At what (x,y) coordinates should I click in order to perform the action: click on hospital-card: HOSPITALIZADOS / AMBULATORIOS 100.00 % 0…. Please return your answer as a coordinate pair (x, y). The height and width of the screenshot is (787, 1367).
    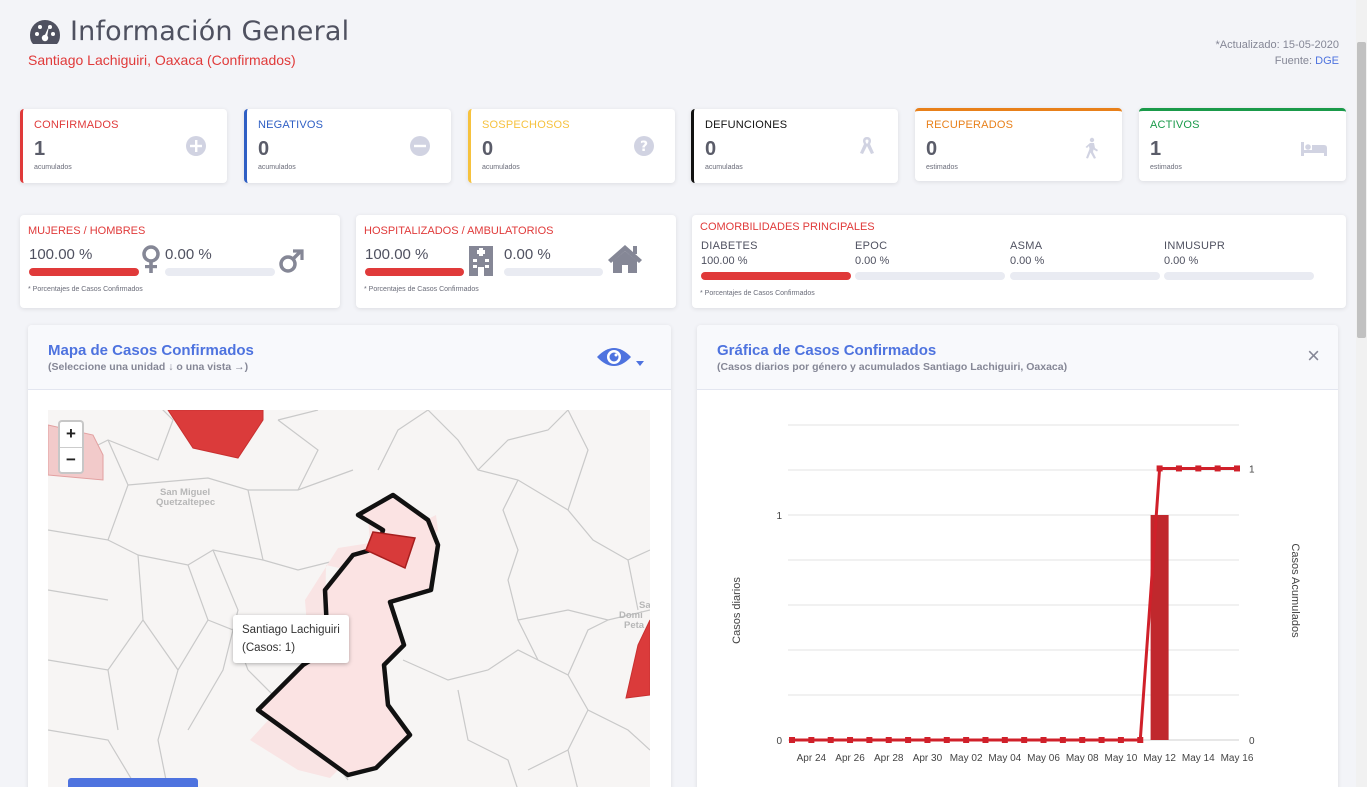
    Looking at the image, I should click on (516, 261).